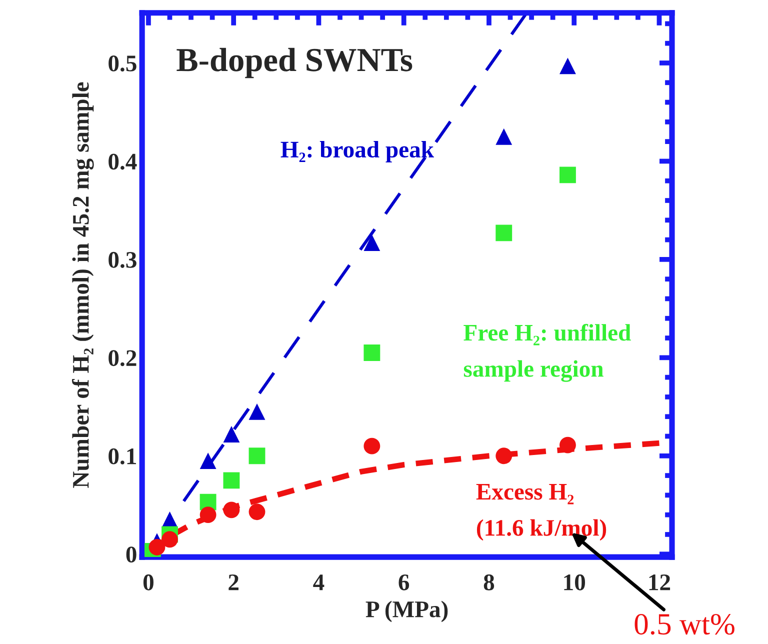 The image size is (768, 644). What do you see at coordinates (684, 624) in the screenshot?
I see `text: 0.5 wt%` at bounding box center [684, 624].